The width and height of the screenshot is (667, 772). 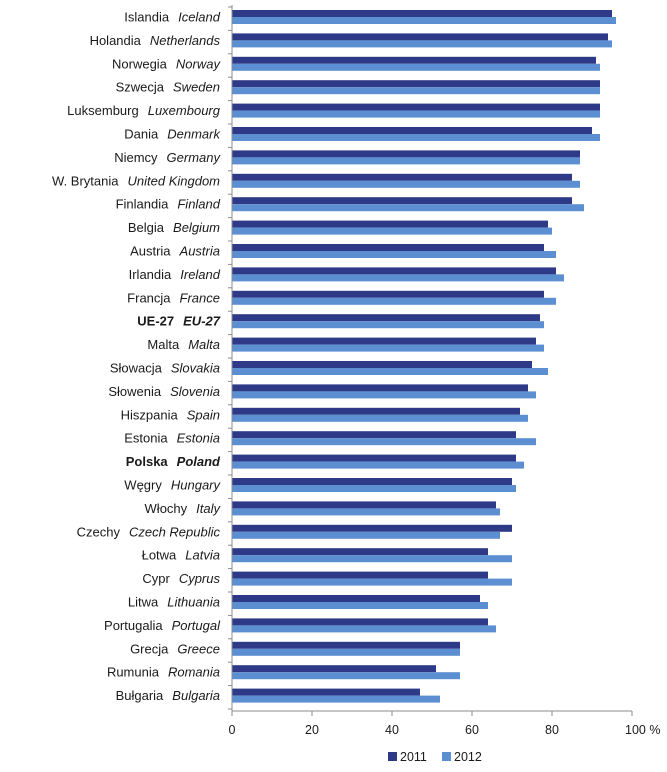 I want to click on category-label: Dania Denmark, so click(x=172, y=134).